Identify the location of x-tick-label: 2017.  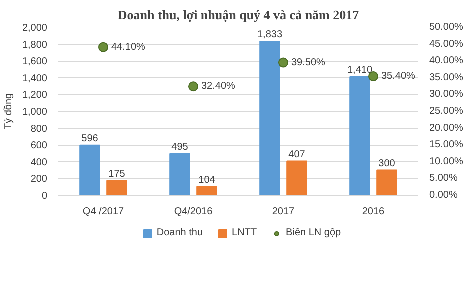
(284, 212).